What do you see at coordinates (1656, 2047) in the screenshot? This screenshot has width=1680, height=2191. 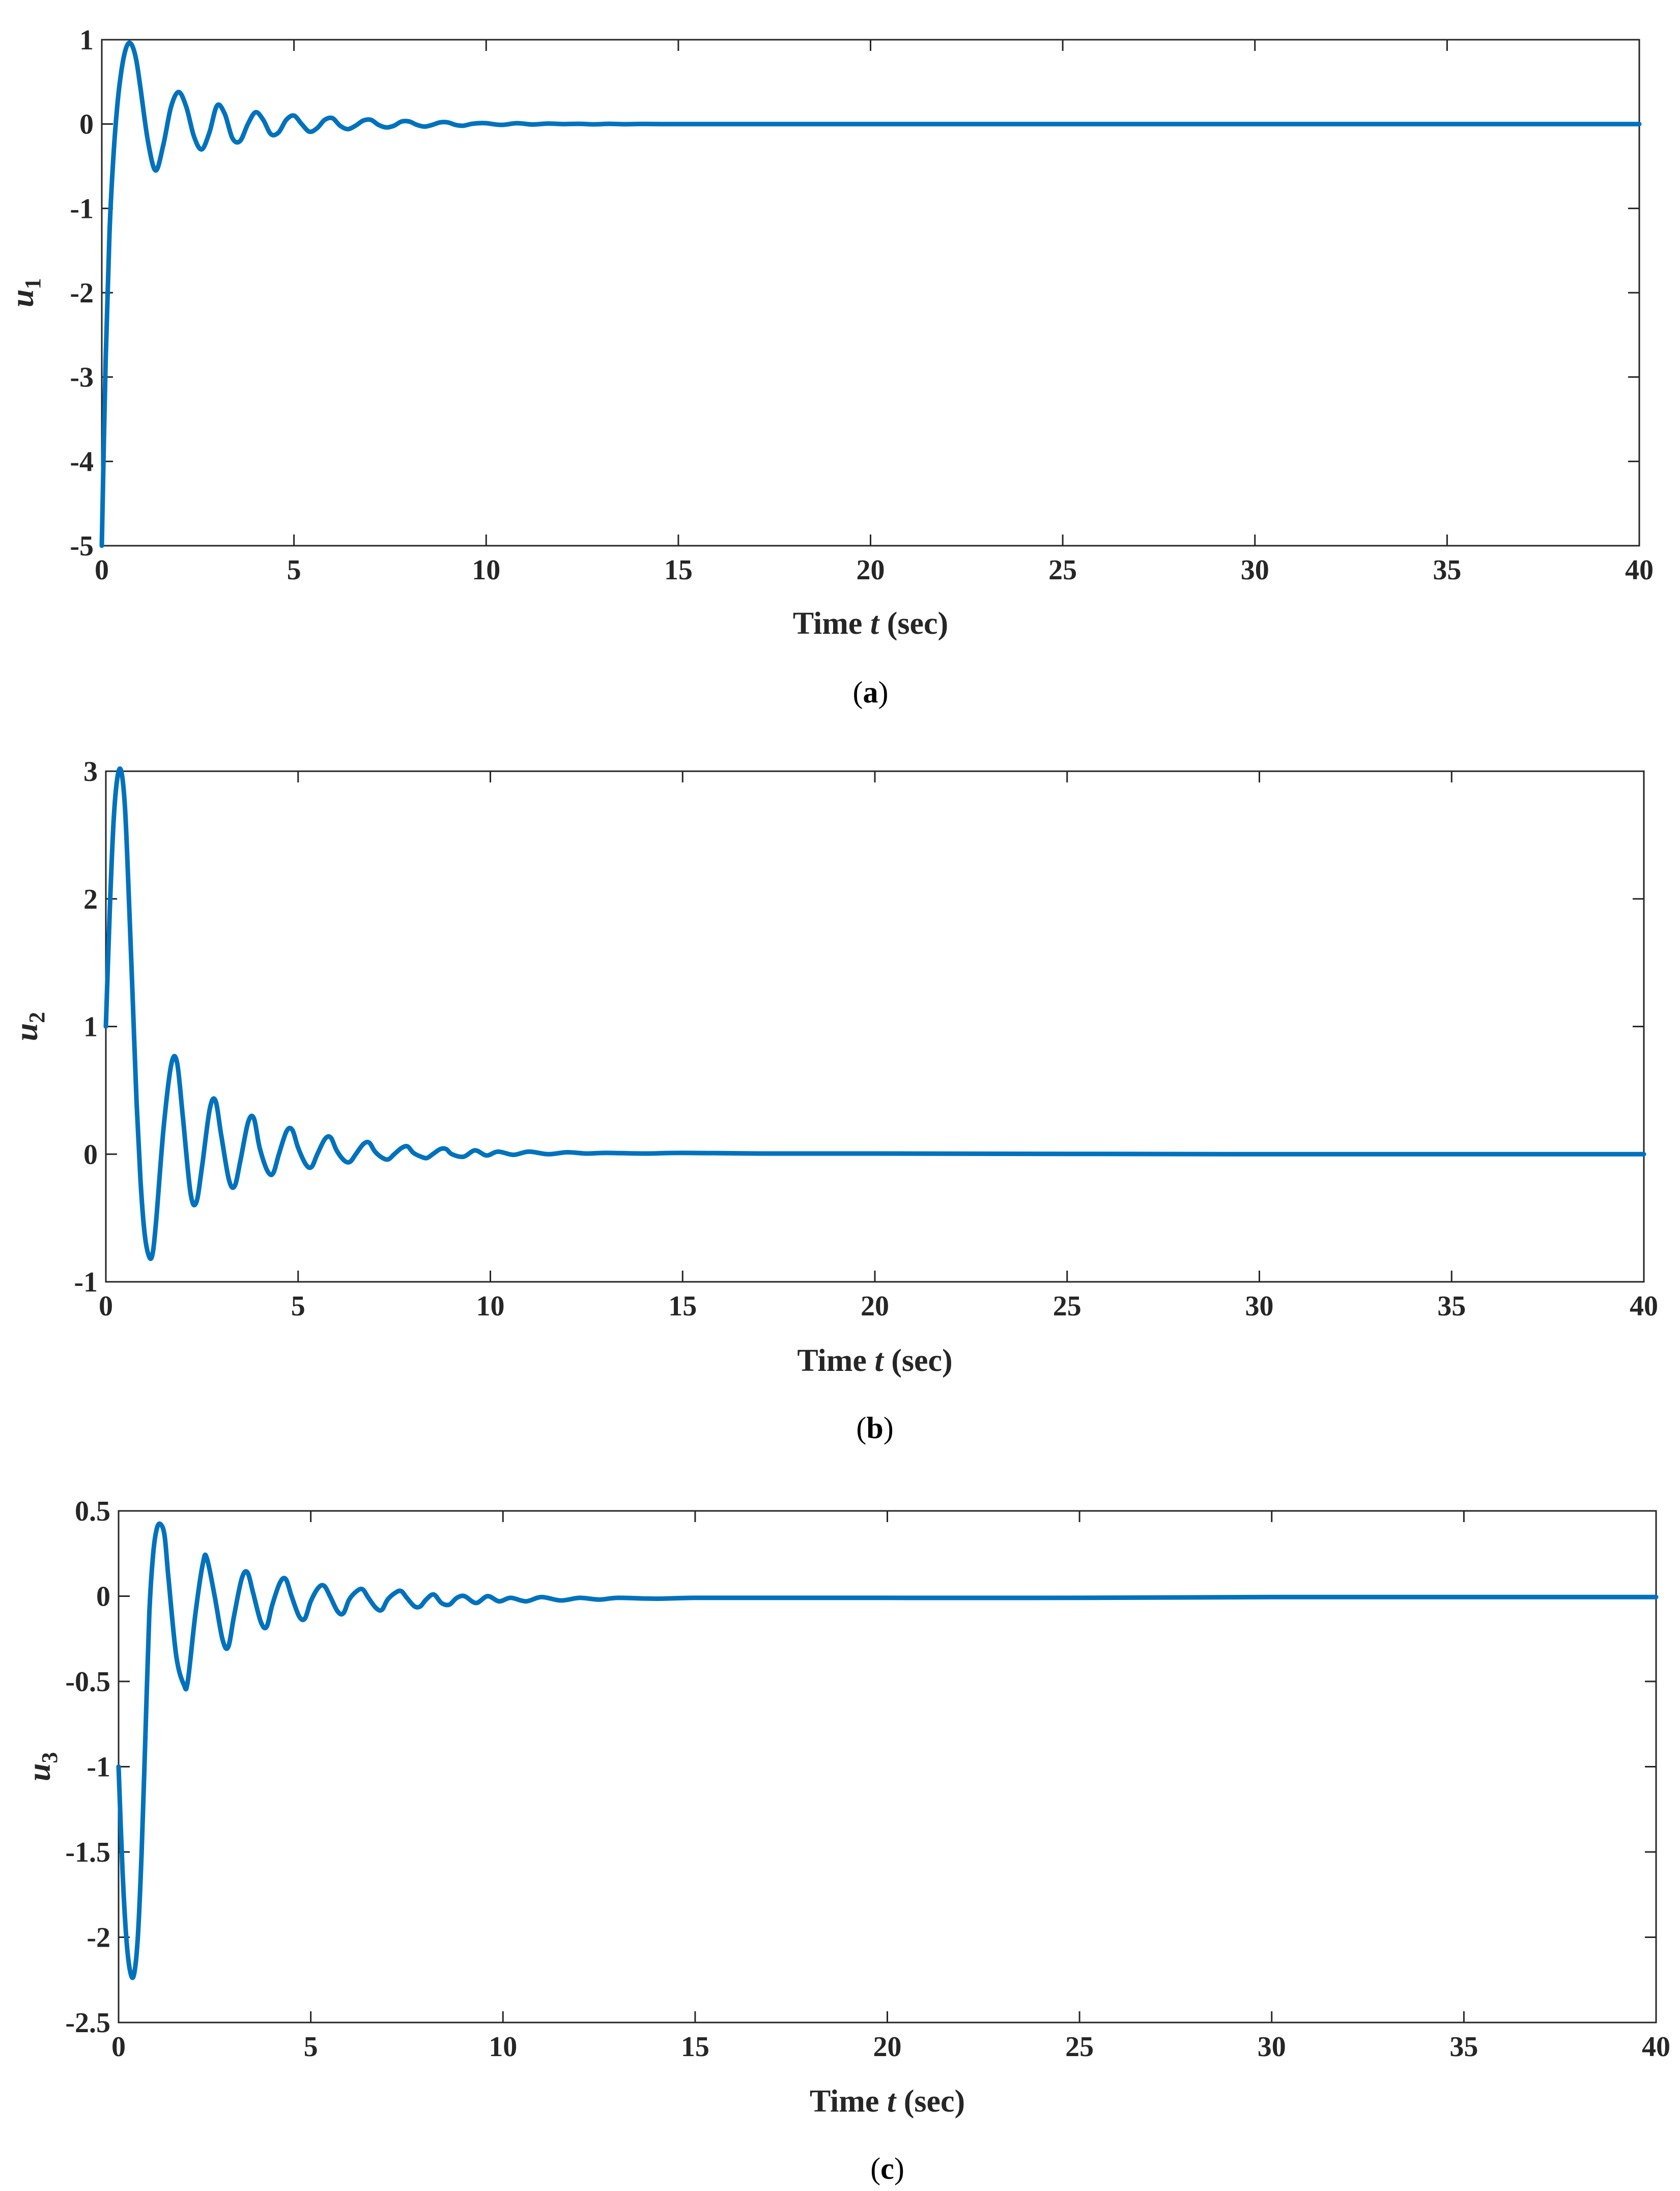 I see `panel-c-xtick-label: 40` at bounding box center [1656, 2047].